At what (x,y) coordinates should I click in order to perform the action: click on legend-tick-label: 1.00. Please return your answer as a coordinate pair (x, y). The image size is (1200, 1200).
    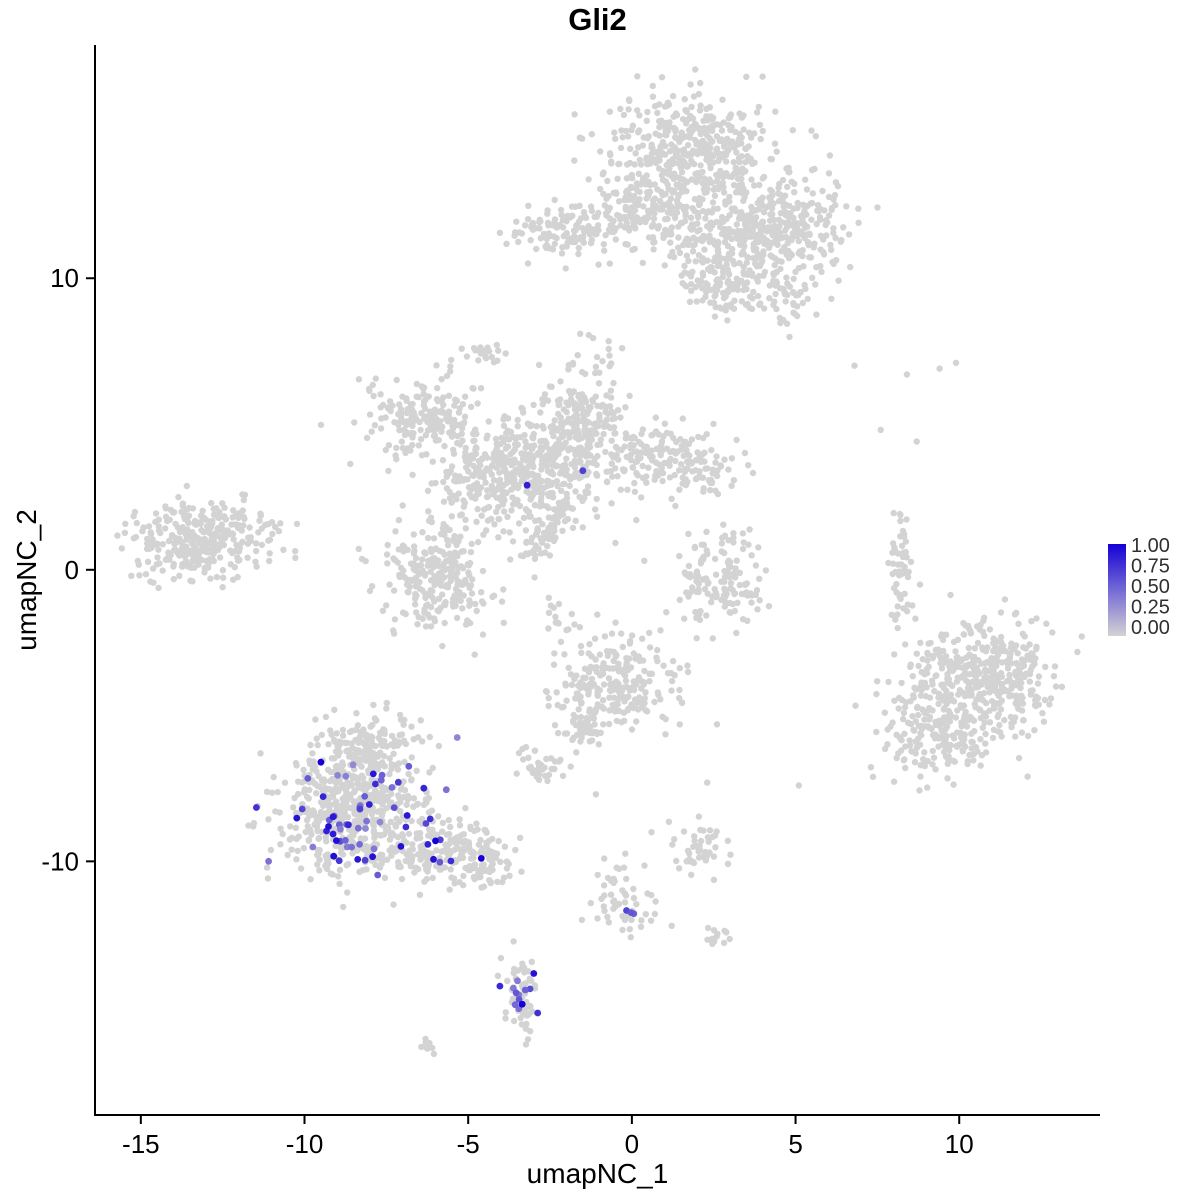
    Looking at the image, I should click on (1150, 546).